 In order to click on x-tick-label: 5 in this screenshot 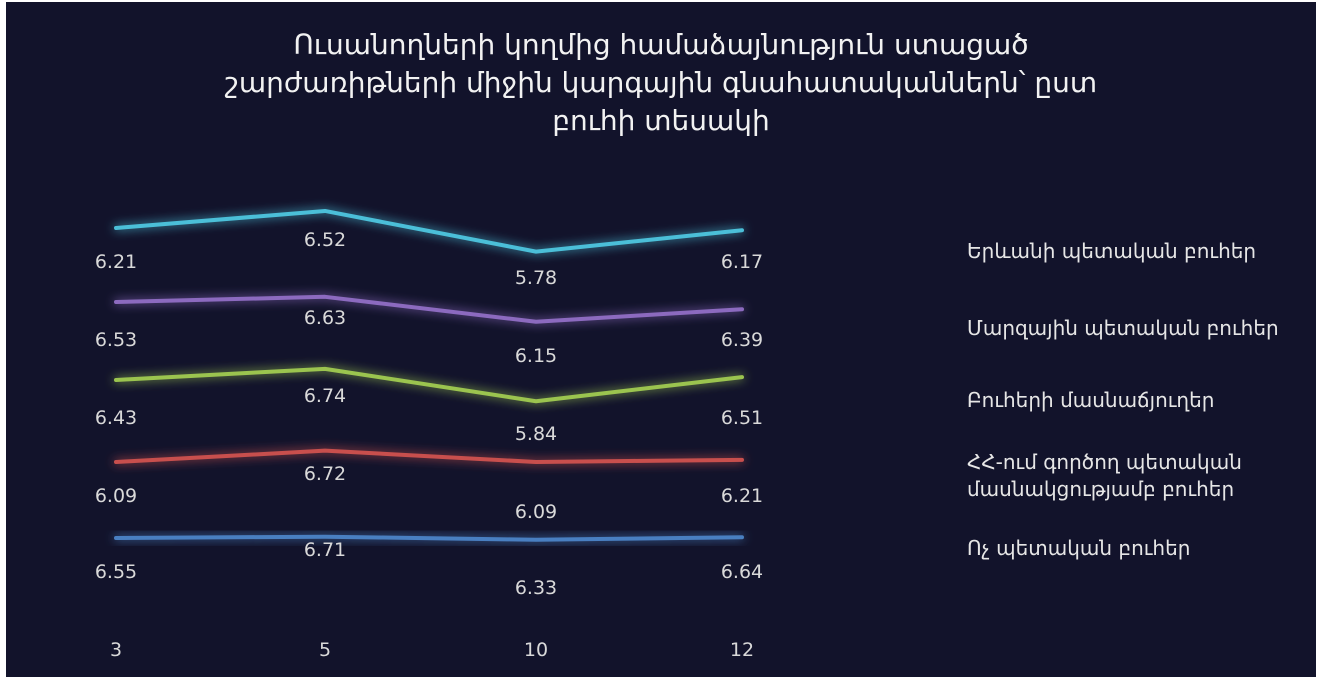, I will do `click(325, 650)`.